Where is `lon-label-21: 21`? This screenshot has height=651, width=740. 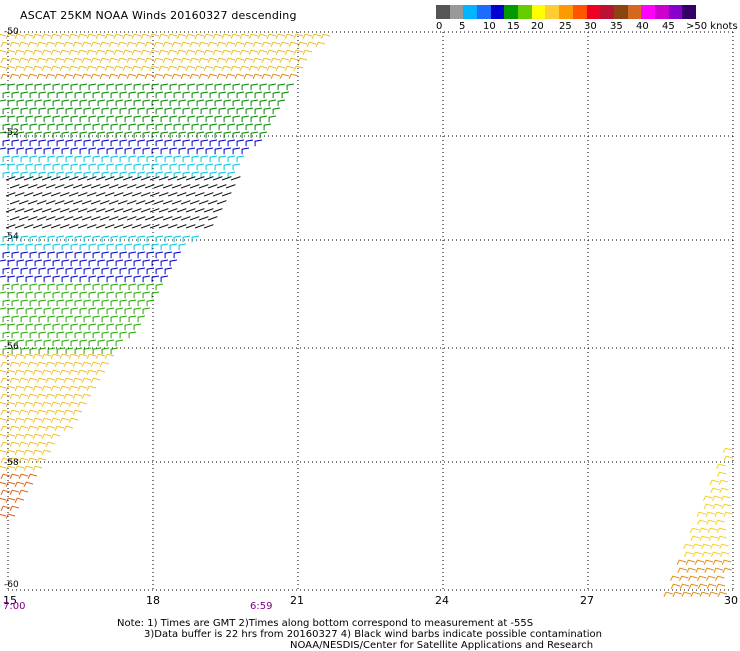 lon-label-21: 21 is located at coordinates (297, 600).